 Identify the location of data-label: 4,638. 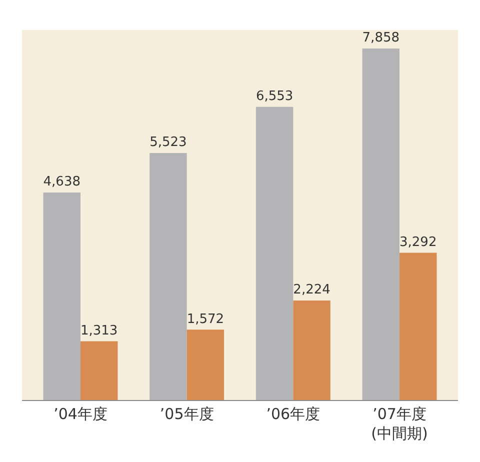
(61, 182).